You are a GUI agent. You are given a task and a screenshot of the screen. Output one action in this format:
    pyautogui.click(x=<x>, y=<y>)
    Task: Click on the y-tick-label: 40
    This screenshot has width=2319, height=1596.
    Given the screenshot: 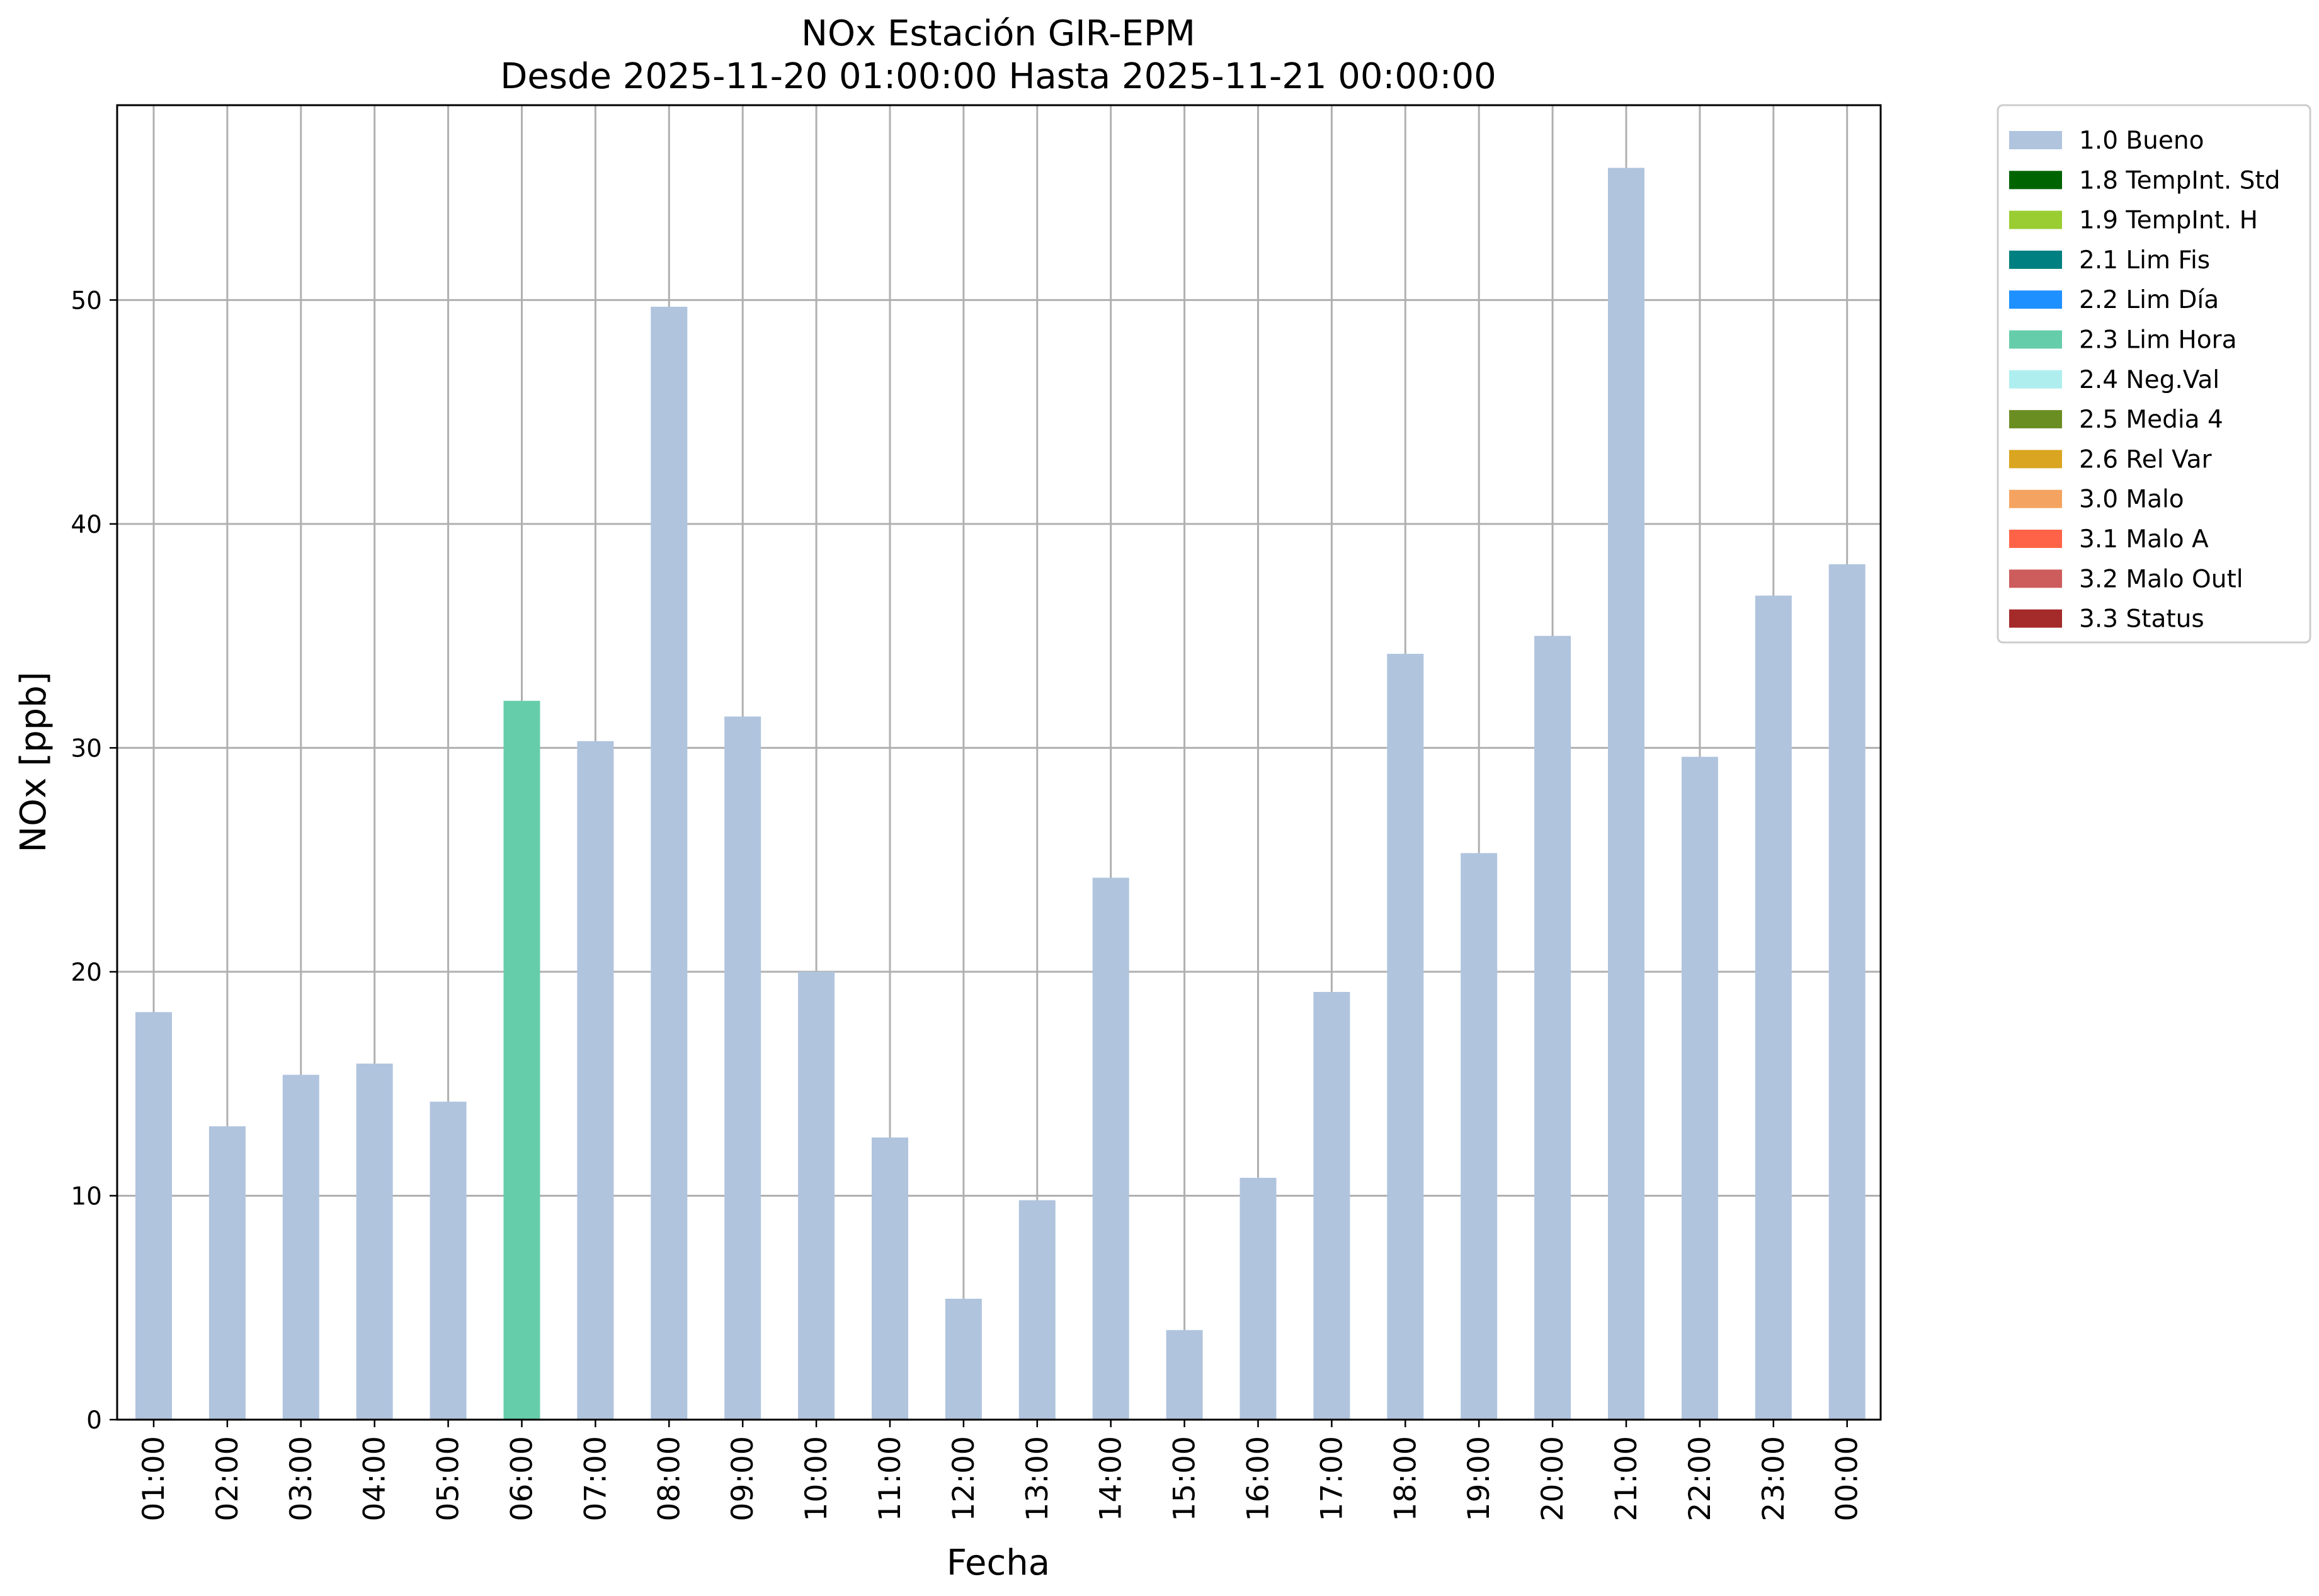 What is the action you would take?
    pyautogui.click(x=86, y=525)
    